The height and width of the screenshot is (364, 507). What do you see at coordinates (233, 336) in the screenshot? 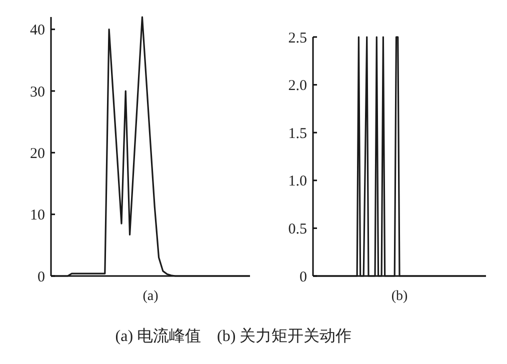
I see `text: (a) 电流峰值 (b) 关力矩开关动作` at bounding box center [233, 336].